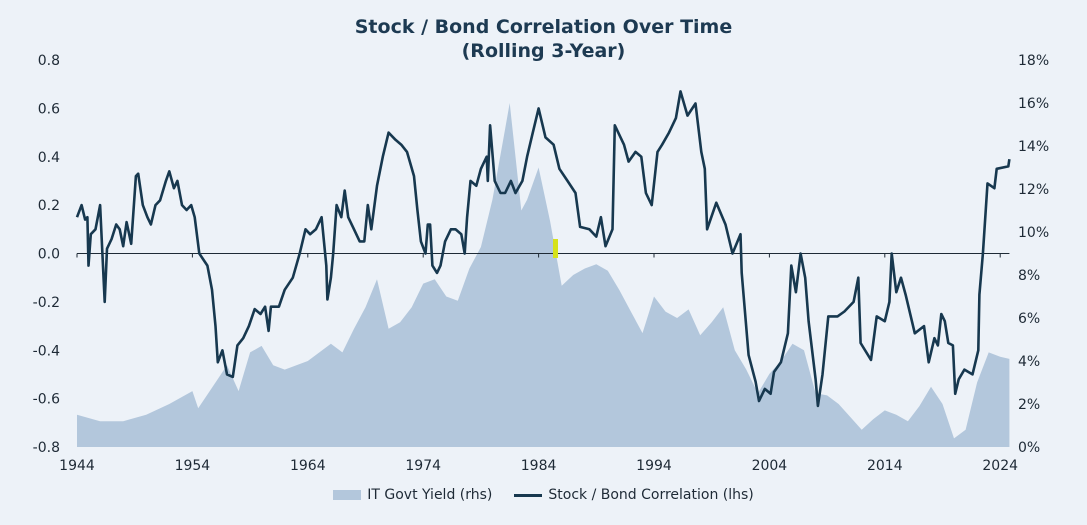 The width and height of the screenshot is (1087, 525). Describe the element at coordinates (1033, 61) in the screenshot. I see `y-right-tick-label: 18%` at that location.